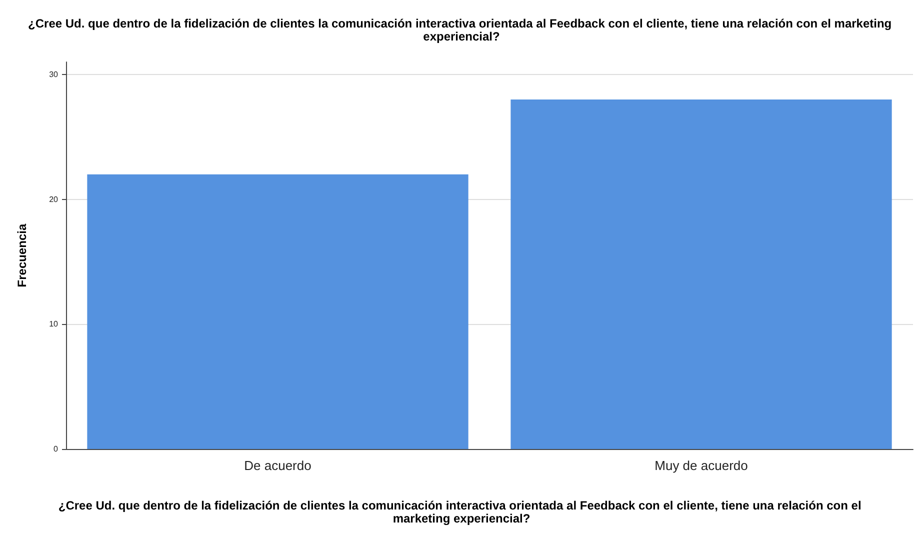 Image resolution: width=923 pixels, height=535 pixels. I want to click on x-tick-label: Muy de acuerdo, so click(701, 465).